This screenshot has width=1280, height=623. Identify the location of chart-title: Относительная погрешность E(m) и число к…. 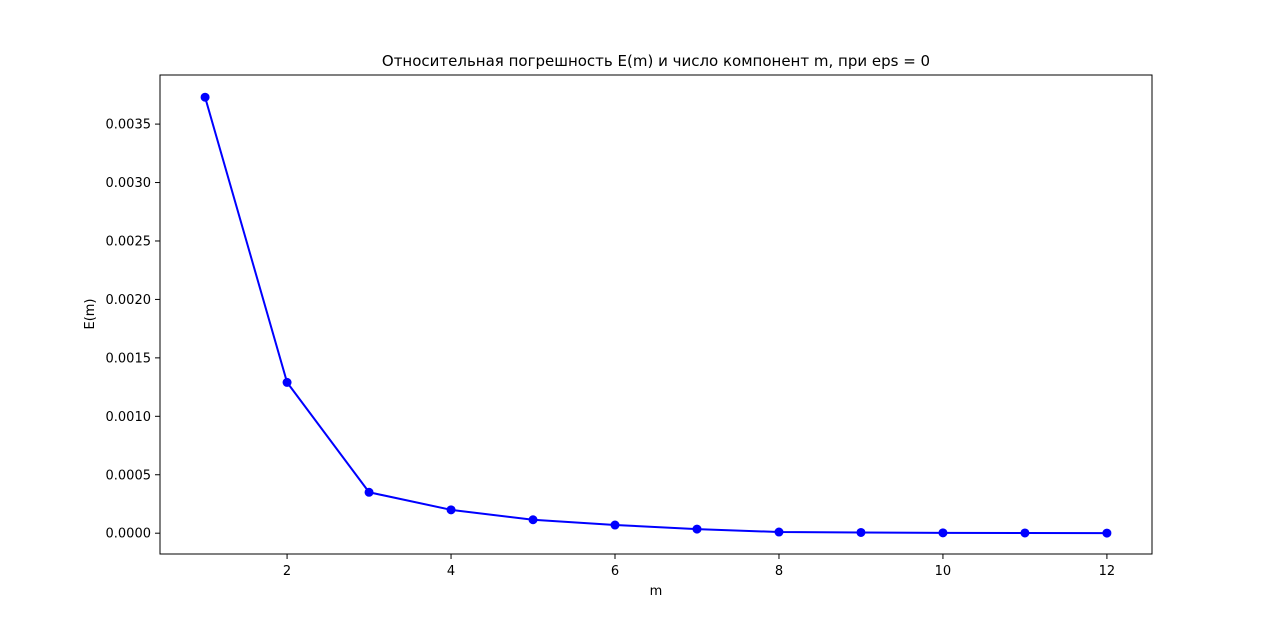
(656, 61).